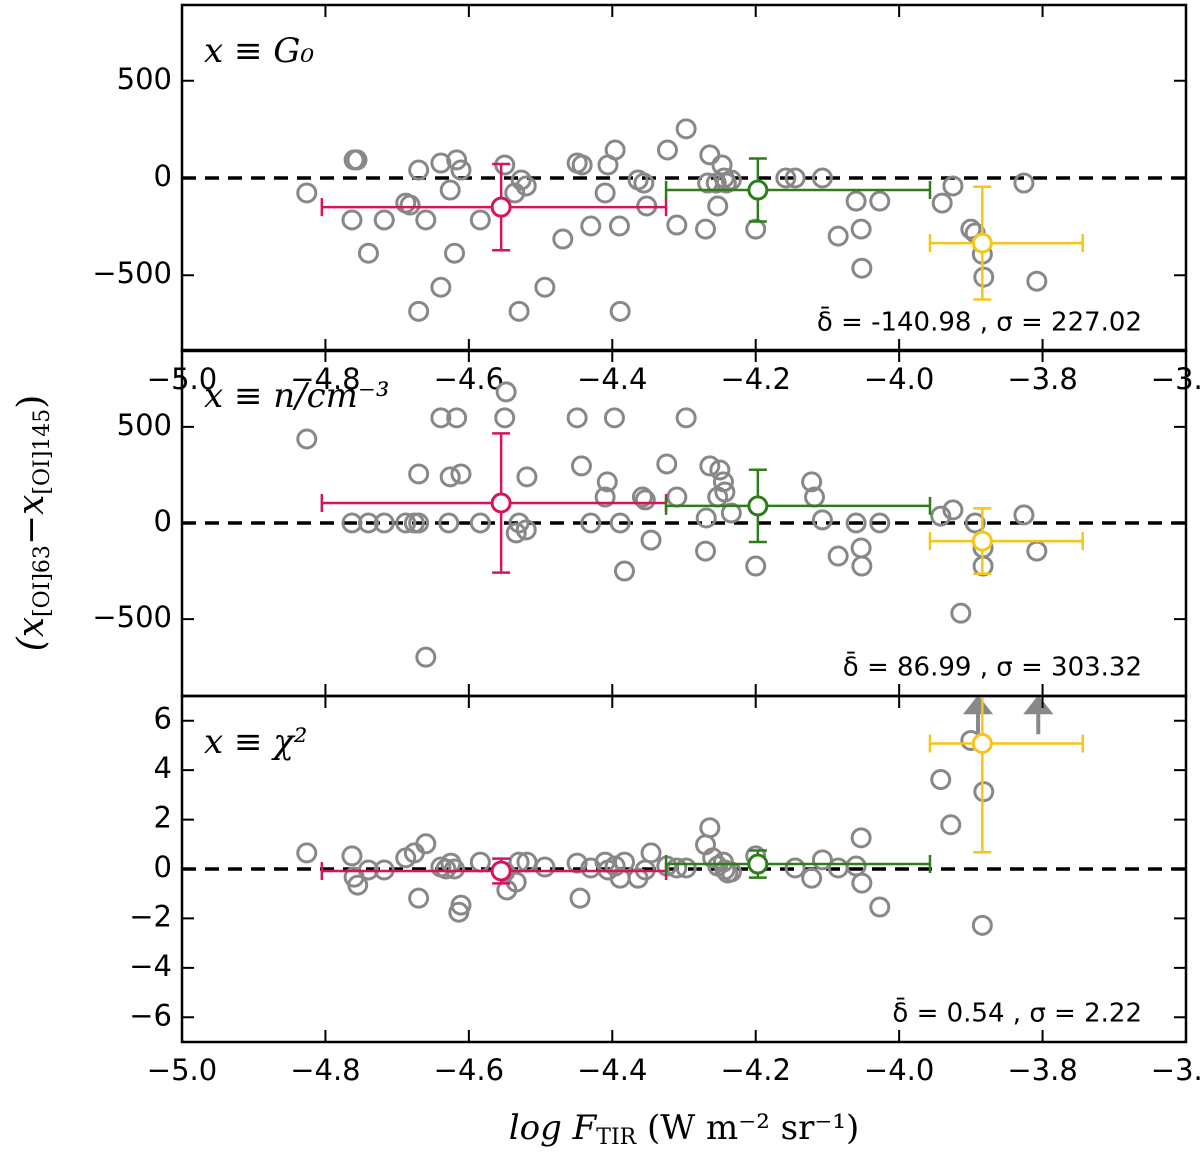 The width and height of the screenshot is (1200, 1161). Describe the element at coordinates (150, 1015) in the screenshot. I see `y-tick-label: −6` at that location.